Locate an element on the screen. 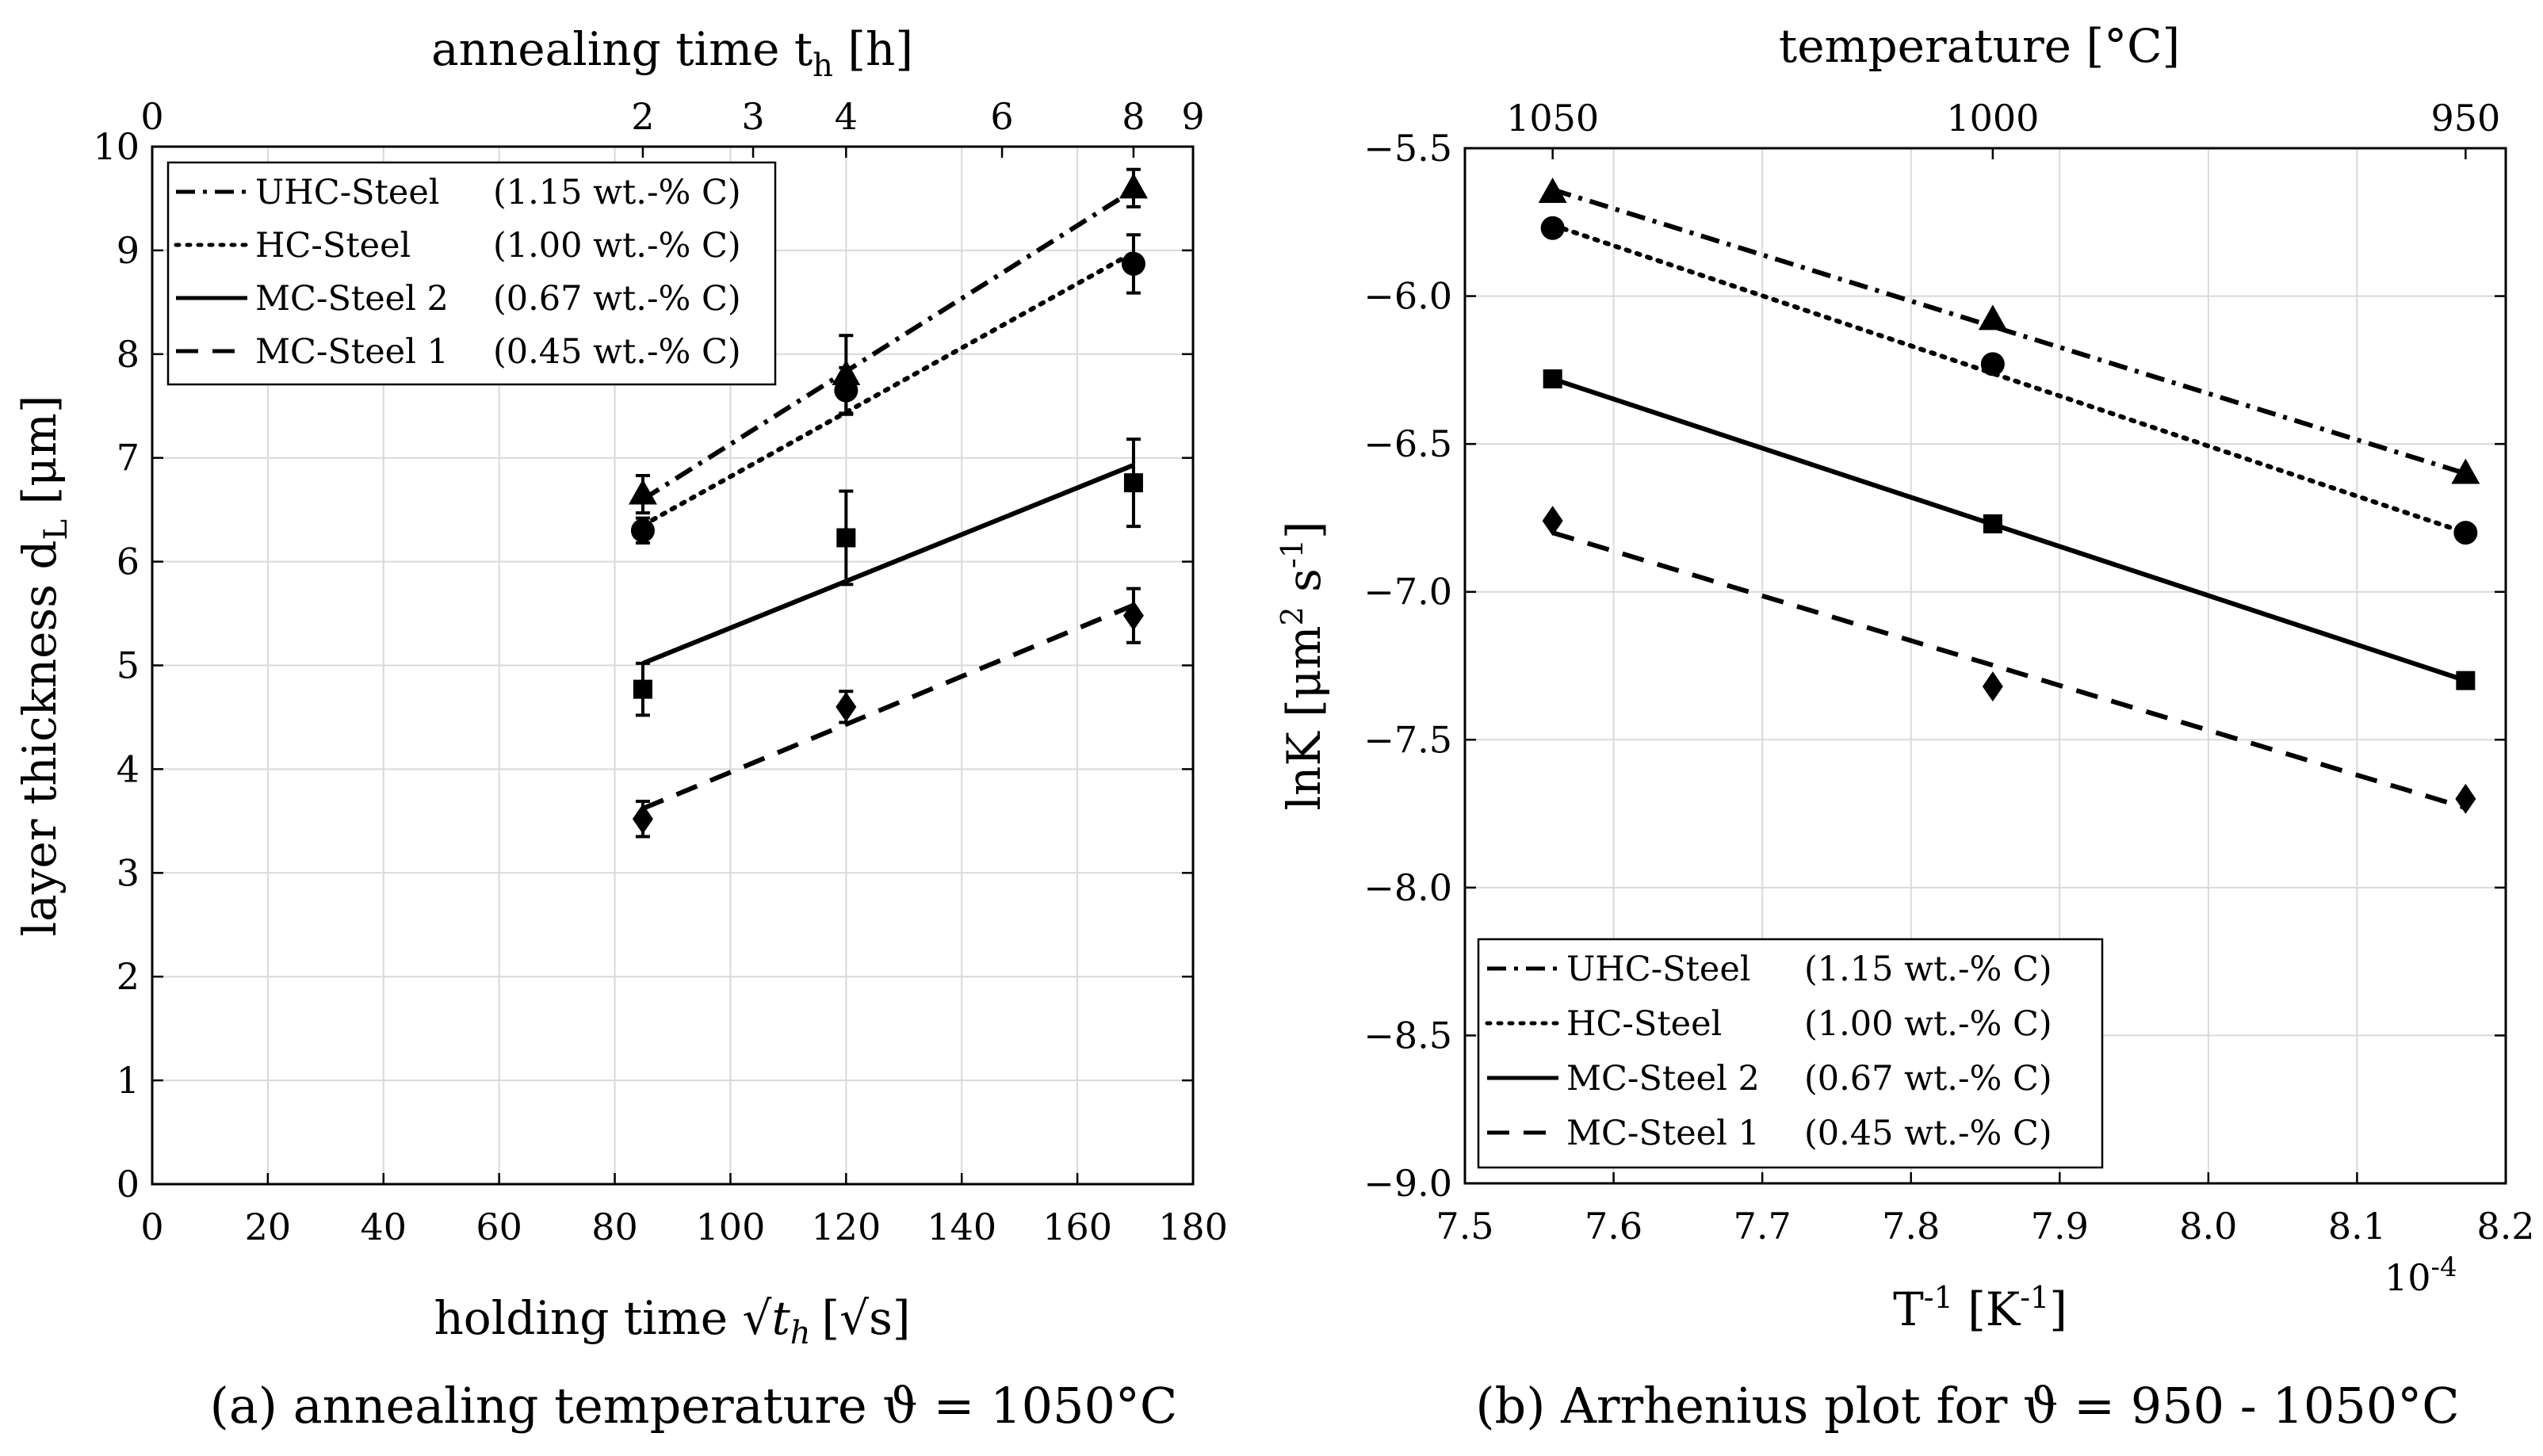  panel-a-fit-lines is located at coordinates (888, 499).